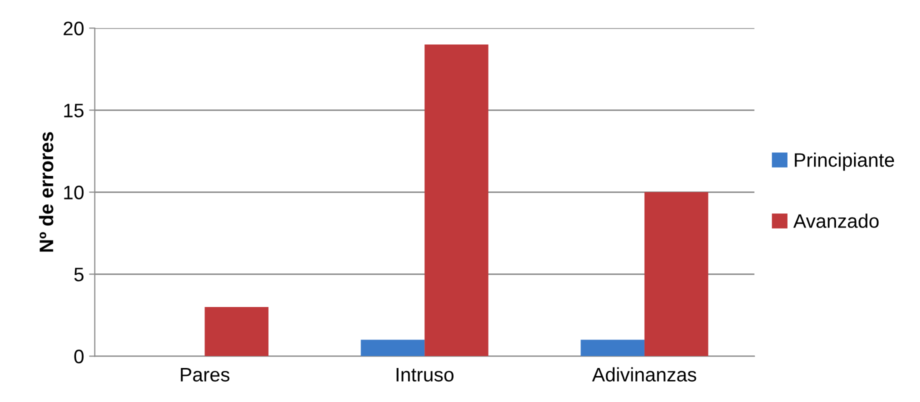 This screenshot has height=402, width=920. What do you see at coordinates (836, 221) in the screenshot?
I see `legend-label: Avanzado` at bounding box center [836, 221].